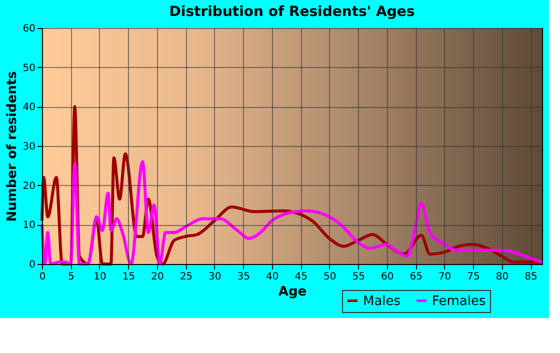 This screenshot has width=560, height=353. What do you see at coordinates (29, 29) in the screenshot?
I see `y-tick-label: 60` at bounding box center [29, 29].